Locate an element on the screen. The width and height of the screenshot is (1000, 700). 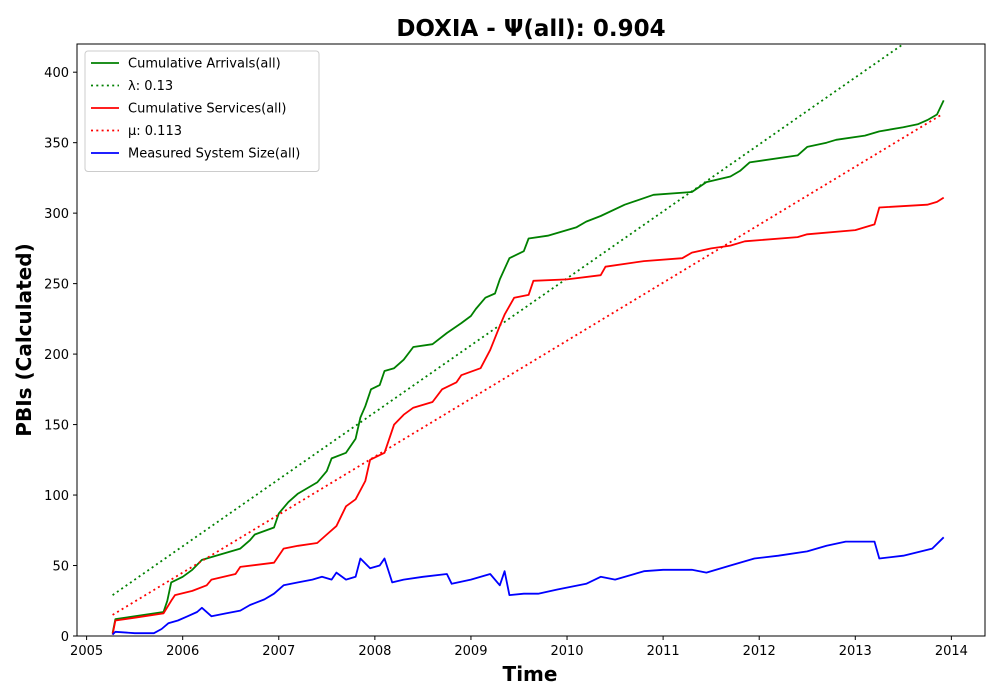
x-tick-label: 2013 is located at coordinates (855, 651).